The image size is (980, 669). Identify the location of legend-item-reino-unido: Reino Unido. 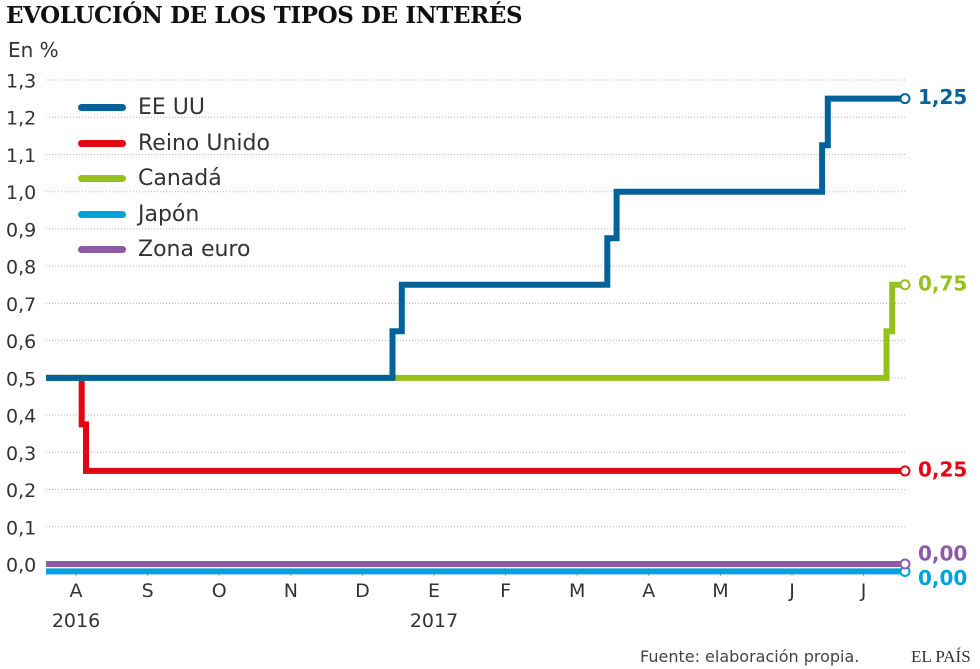
(170, 144).